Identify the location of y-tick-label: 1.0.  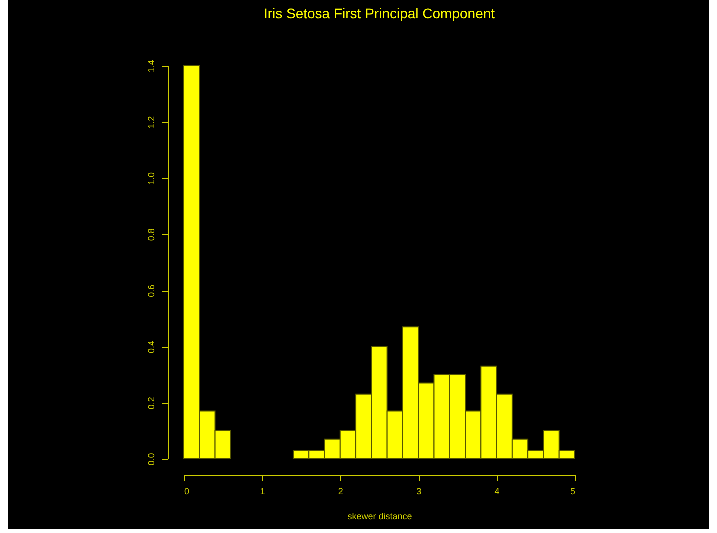
(151, 179).